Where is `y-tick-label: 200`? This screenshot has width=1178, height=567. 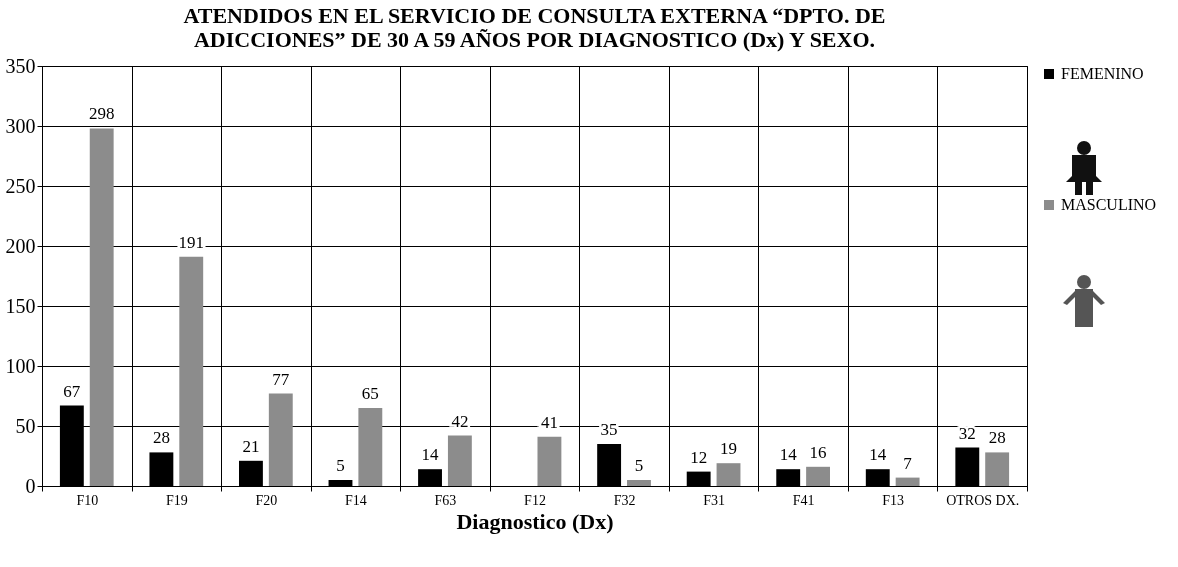
y-tick-label: 200 is located at coordinates (20, 245).